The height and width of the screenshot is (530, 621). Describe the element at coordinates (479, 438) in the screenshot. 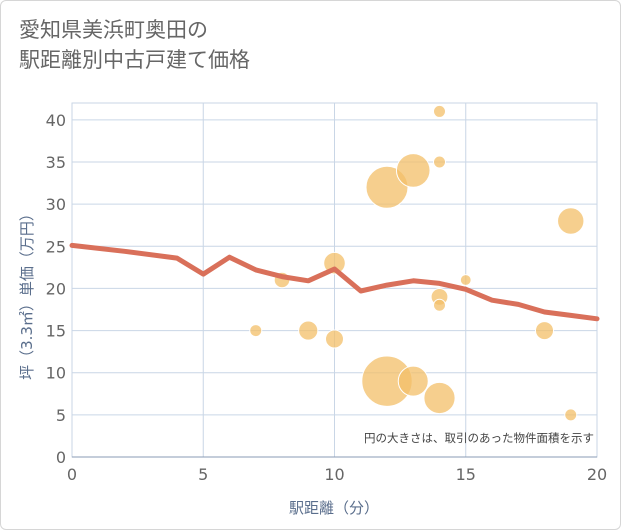

I see `size-annotation: 円の大きさは、取引のあった物件面積を示す` at that location.